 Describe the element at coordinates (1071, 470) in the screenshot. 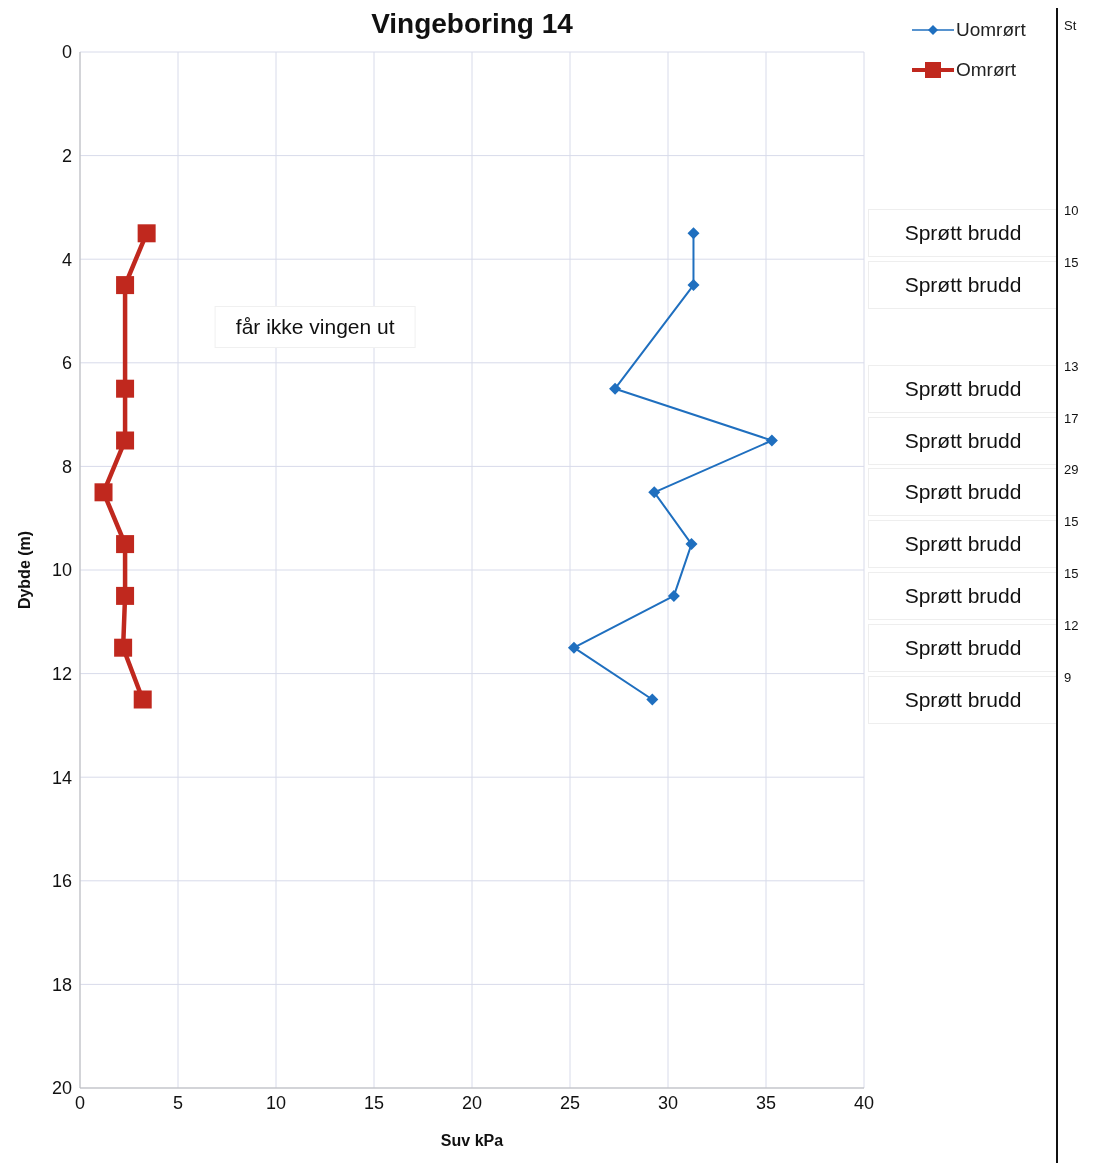

I see `text: 29` at that location.